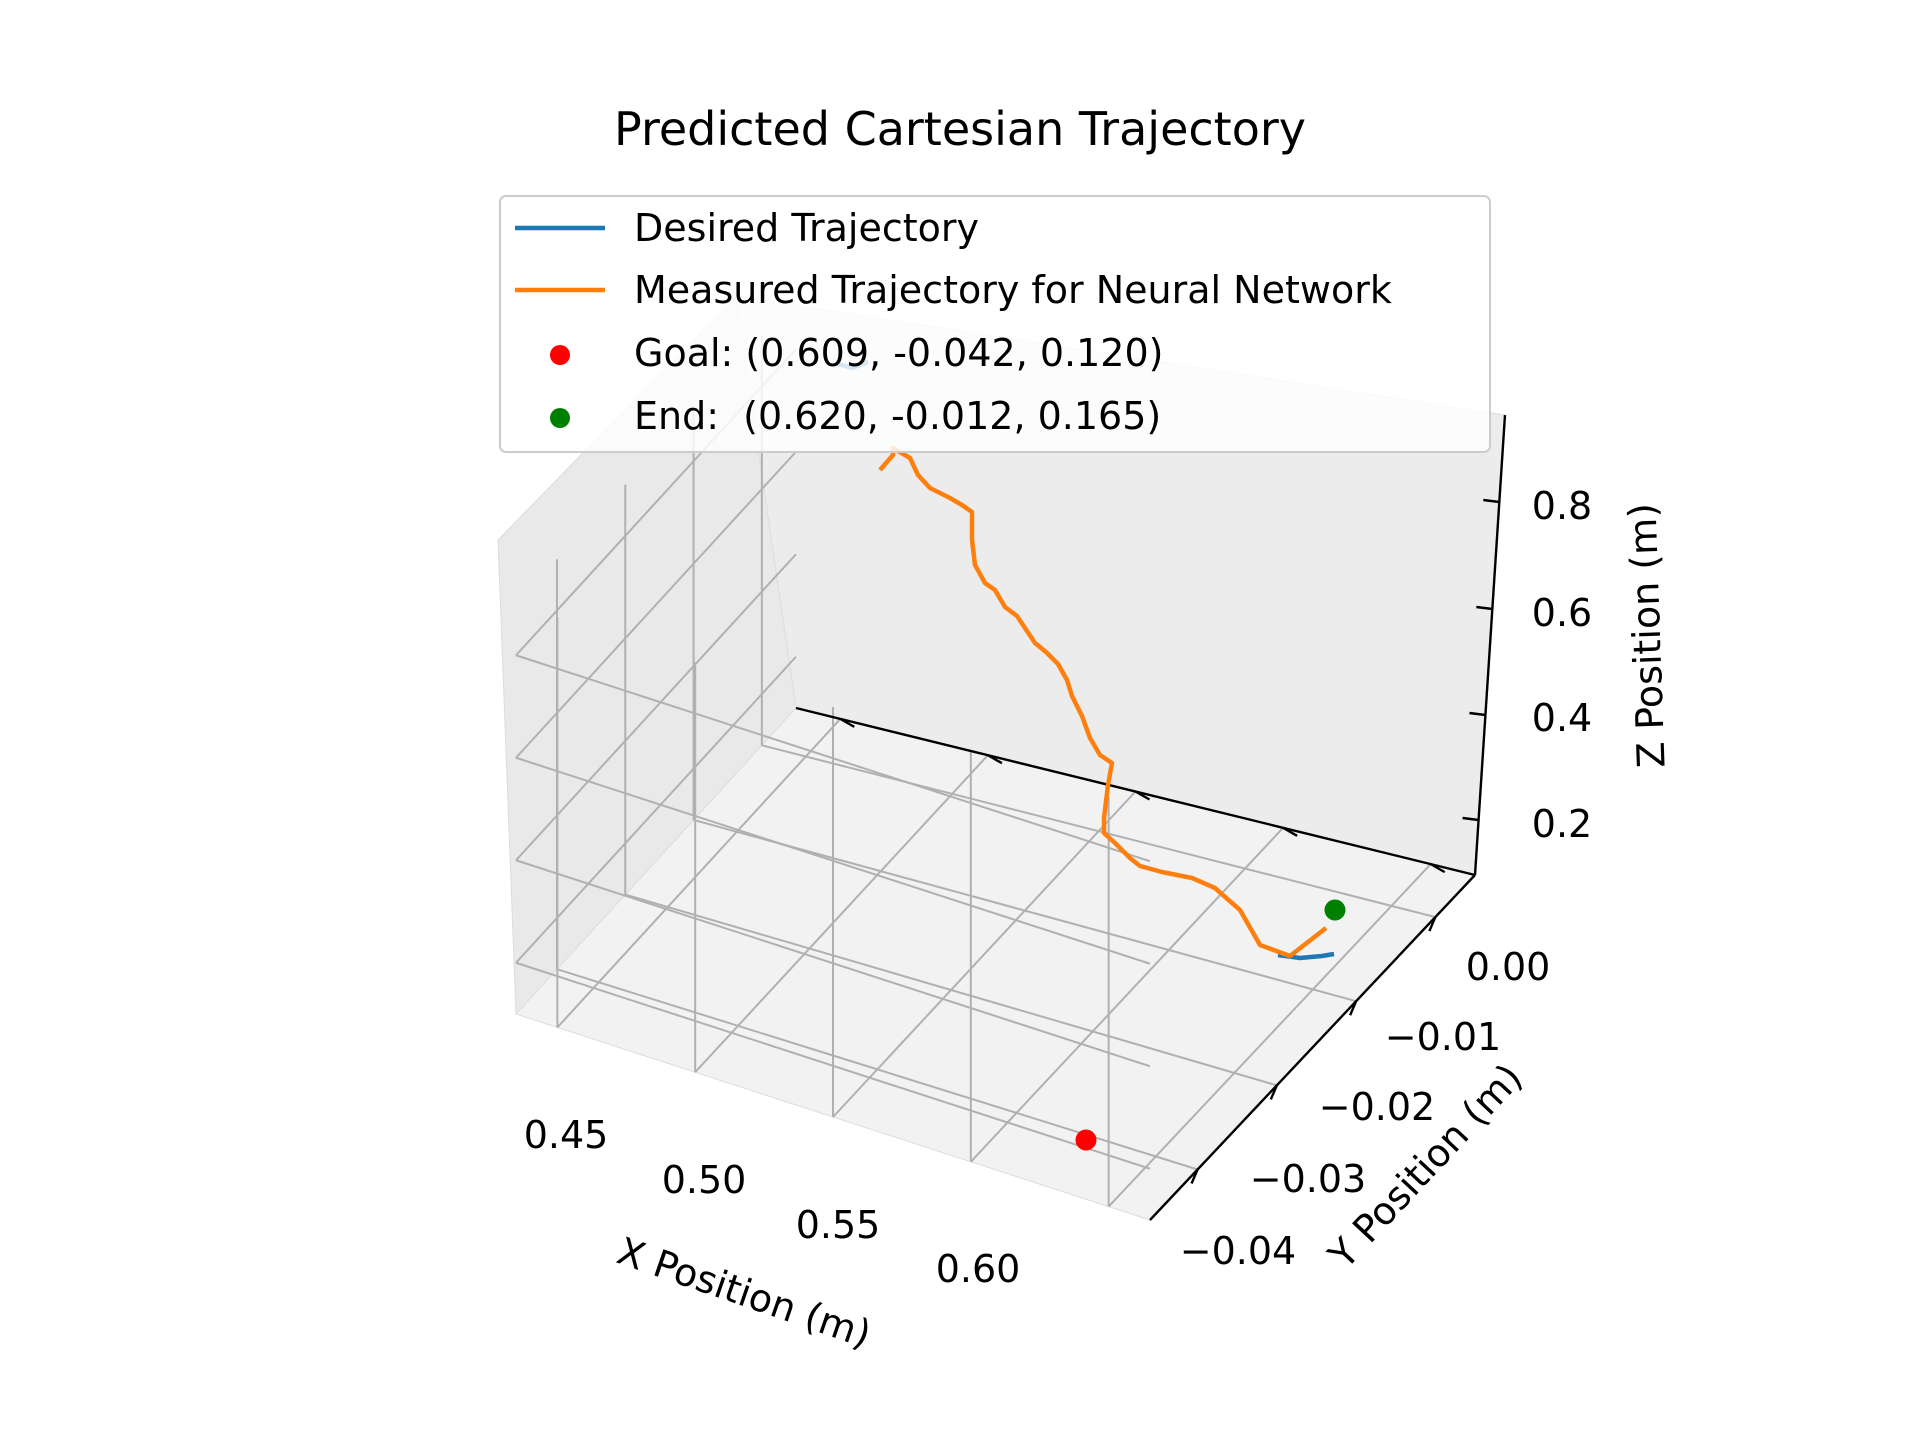 The image size is (1920, 1440). I want to click on legend-marker-goal, so click(560, 355).